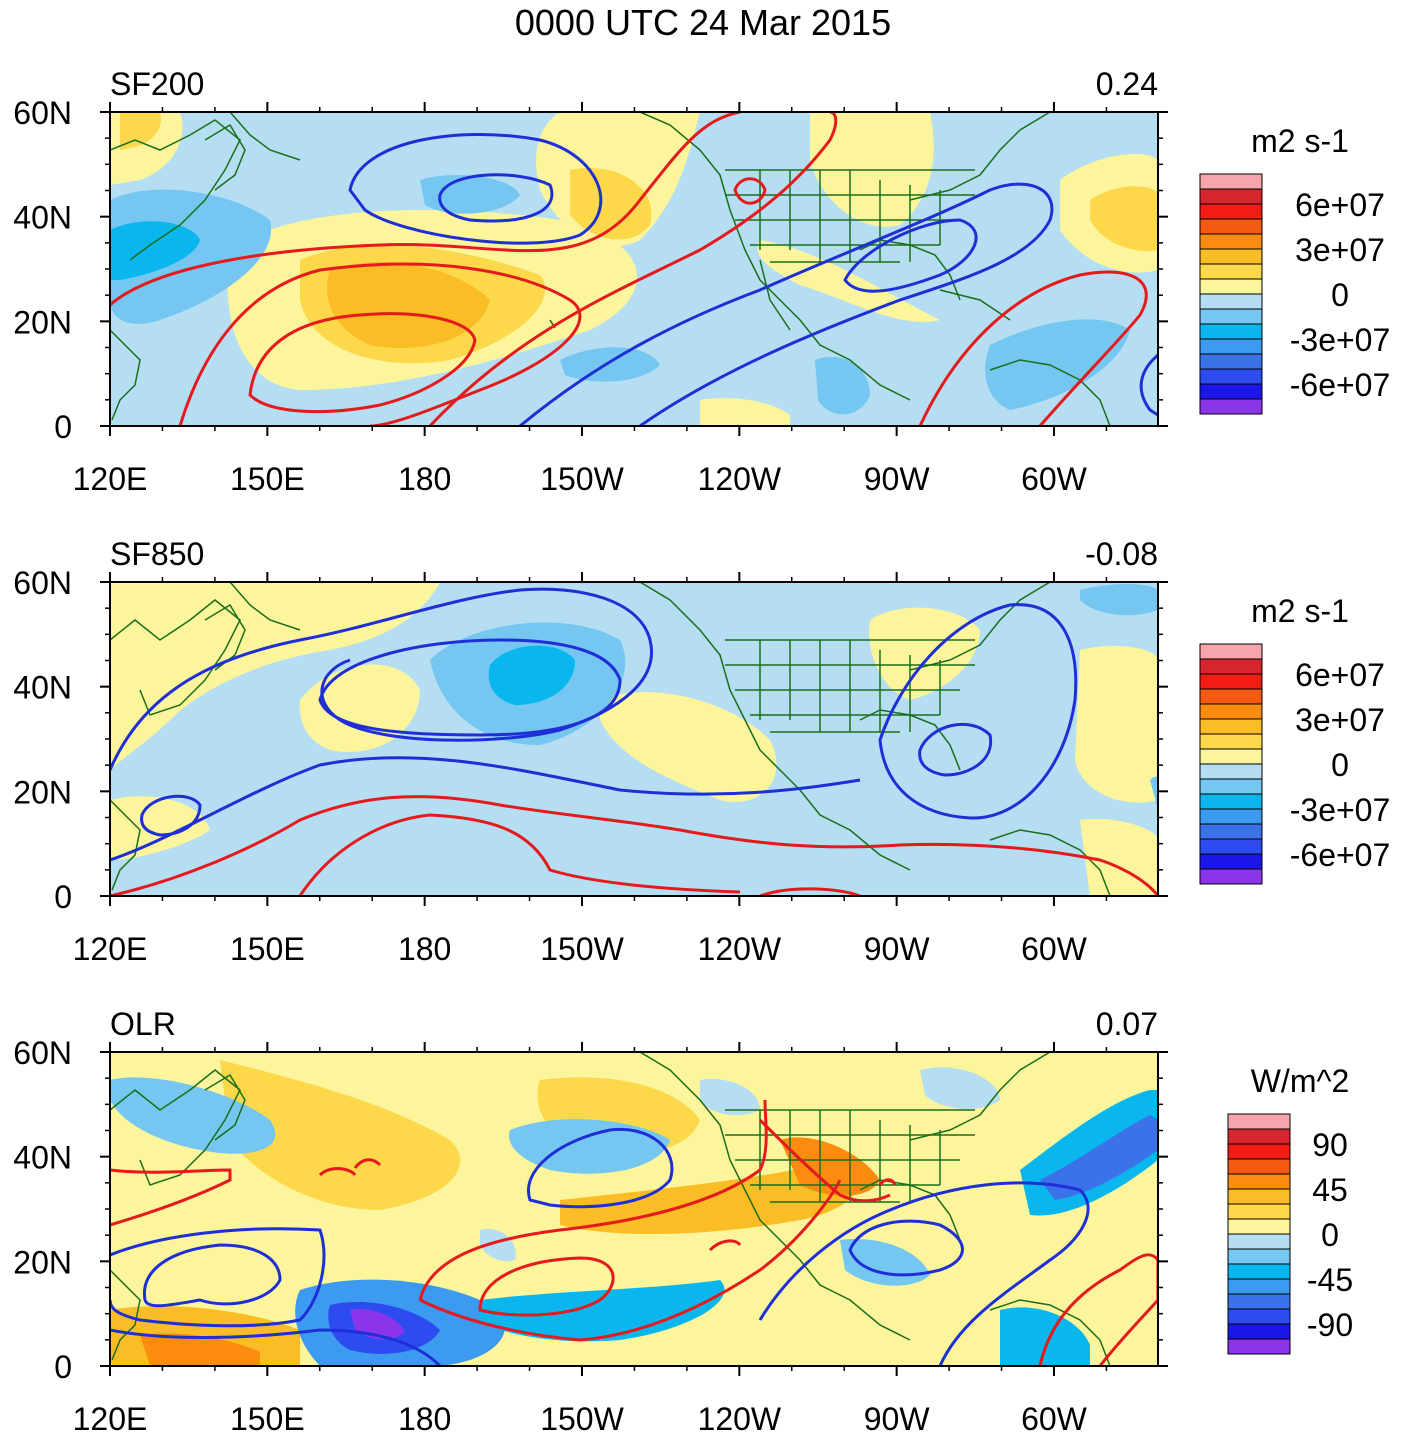 The width and height of the screenshot is (1406, 1439). What do you see at coordinates (1330, 1325) in the screenshot?
I see `colorbar-label: -90` at bounding box center [1330, 1325].